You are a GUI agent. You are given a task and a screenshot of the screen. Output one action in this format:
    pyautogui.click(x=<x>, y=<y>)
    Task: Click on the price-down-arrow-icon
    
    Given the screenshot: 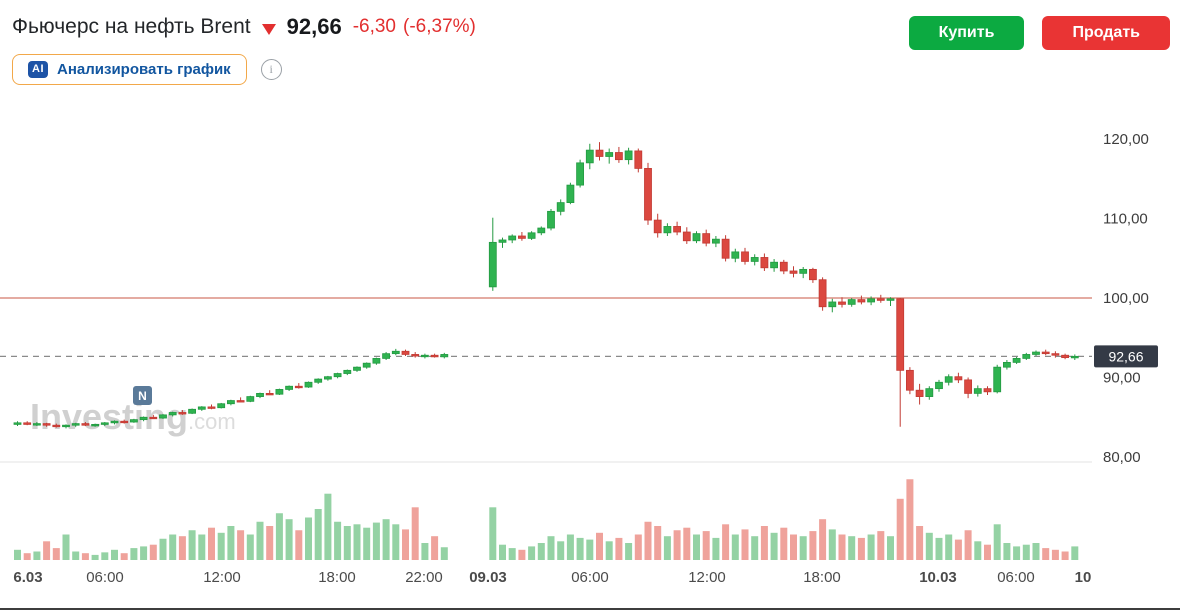 What is the action you would take?
    pyautogui.click(x=268, y=29)
    